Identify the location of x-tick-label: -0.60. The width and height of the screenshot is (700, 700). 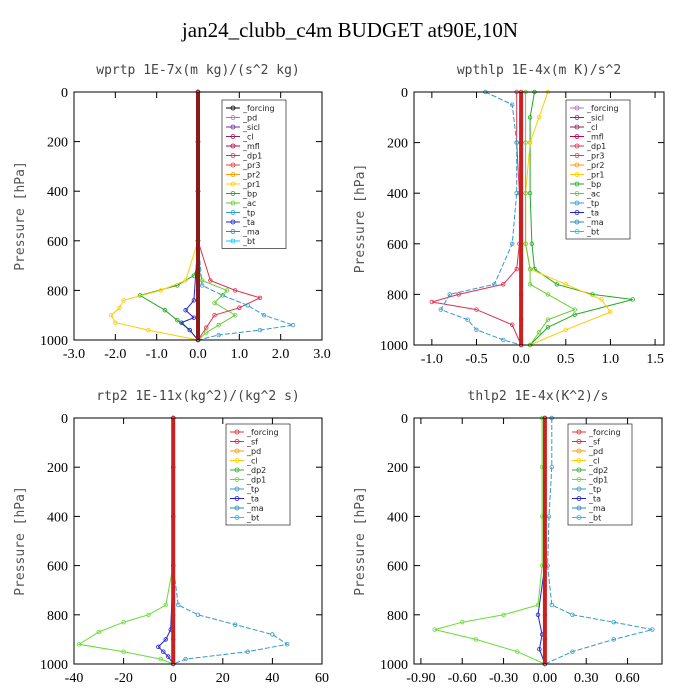
(462, 678).